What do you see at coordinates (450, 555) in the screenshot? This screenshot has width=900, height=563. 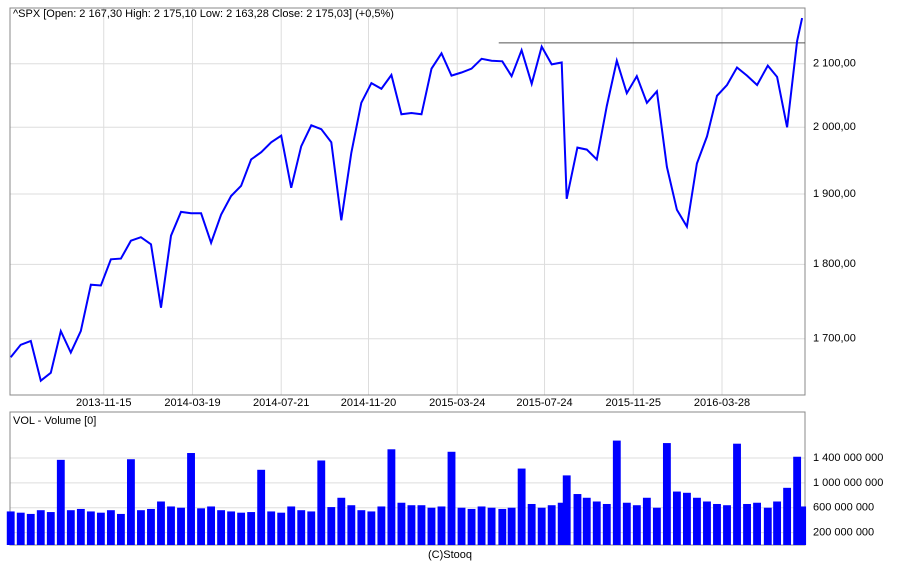 I see `copyright: (C)Stooq` at bounding box center [450, 555].